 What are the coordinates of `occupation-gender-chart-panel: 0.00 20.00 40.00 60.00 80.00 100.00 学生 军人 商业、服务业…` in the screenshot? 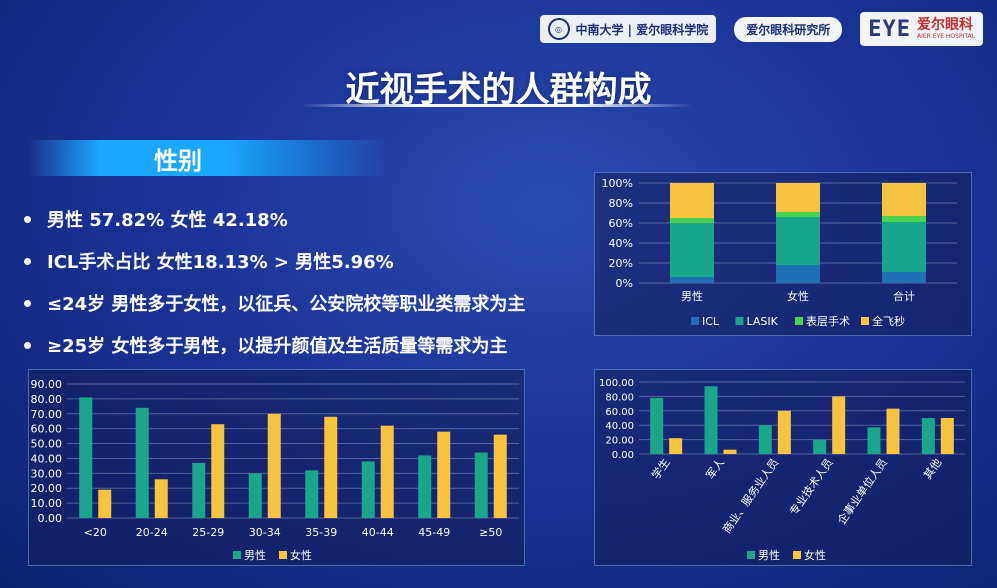 It's located at (783, 467).